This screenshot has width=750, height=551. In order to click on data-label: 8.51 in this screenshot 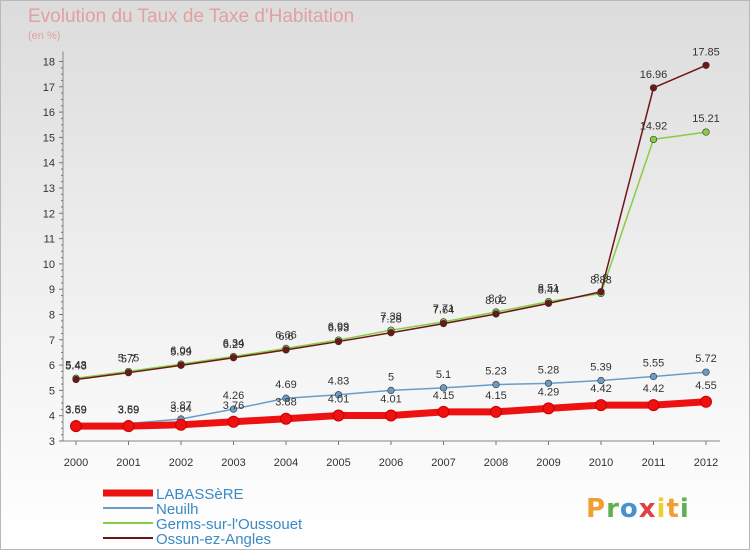, I will do `click(548, 289)`.